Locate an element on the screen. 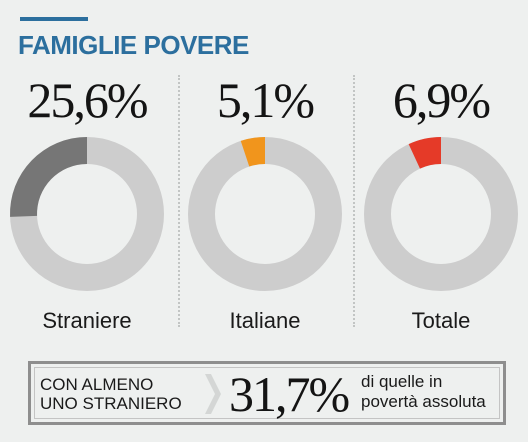 The height and width of the screenshot is (442, 528). donut-italiane is located at coordinates (265, 214).